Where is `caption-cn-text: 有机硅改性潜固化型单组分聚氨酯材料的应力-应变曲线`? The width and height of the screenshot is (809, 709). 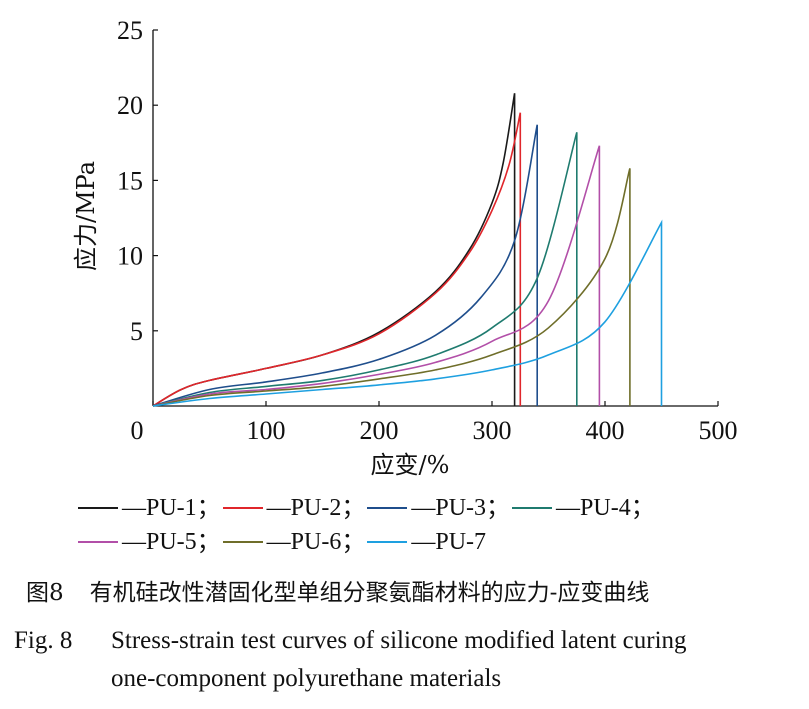
caption-cn-text: 有机硅改性潜固化型单组分聚氨酯材料的应力-应变曲线 is located at coordinates (369, 593).